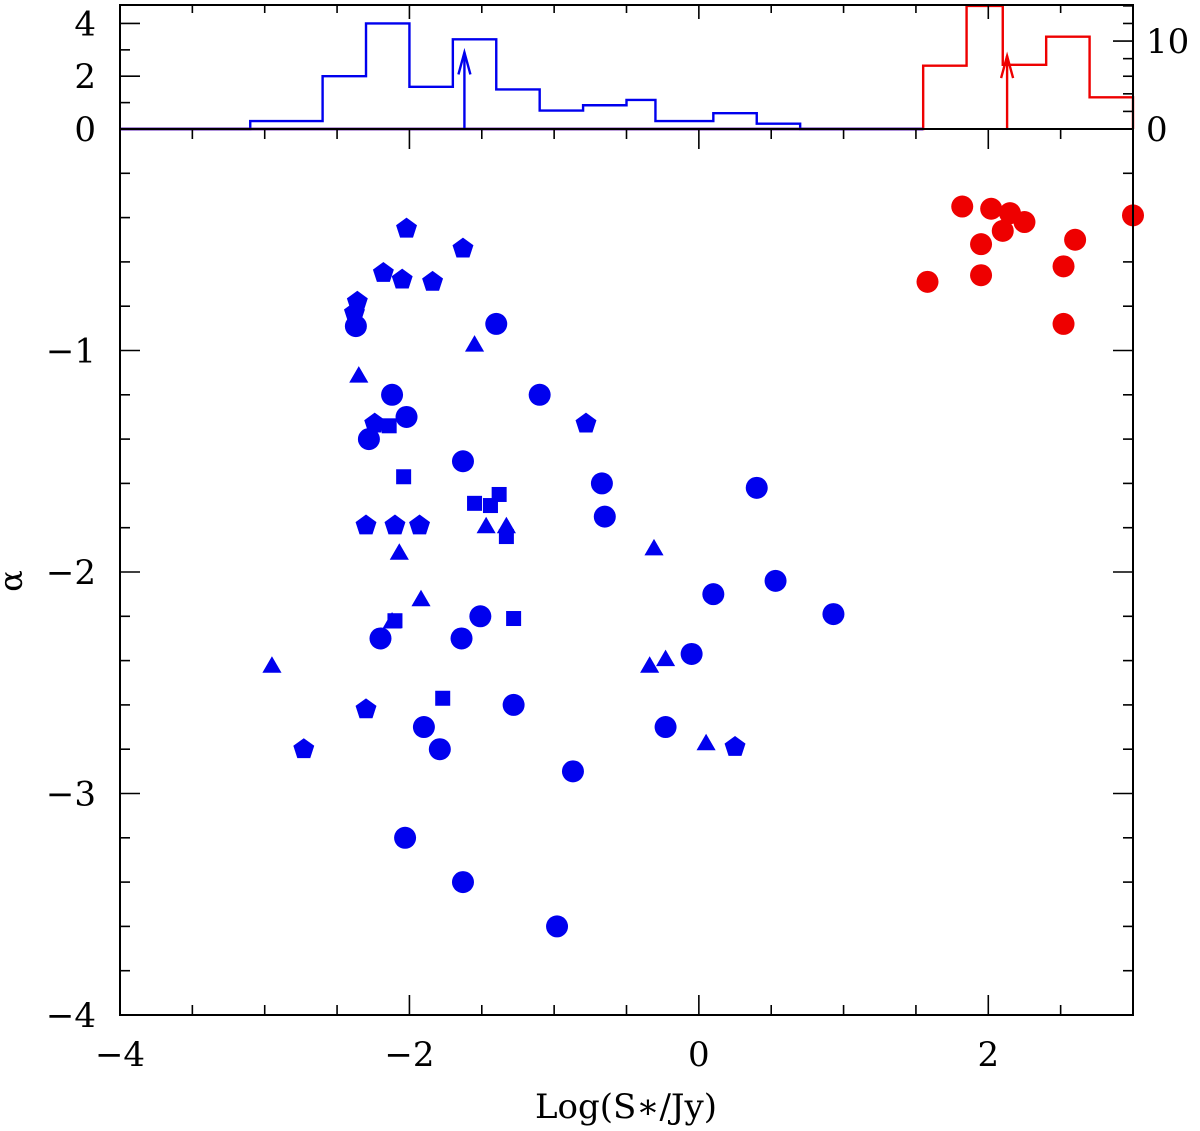 The image size is (1200, 1131). I want to click on blue-histogram, so click(522, 76).